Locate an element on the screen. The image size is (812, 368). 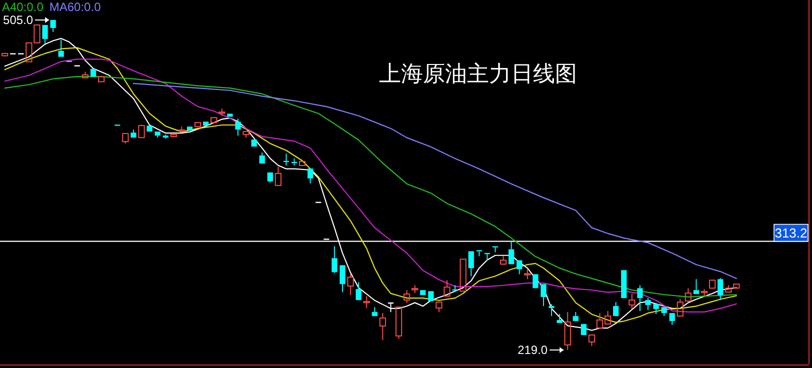
text: 上海原油主力日线图 is located at coordinates (478, 74).